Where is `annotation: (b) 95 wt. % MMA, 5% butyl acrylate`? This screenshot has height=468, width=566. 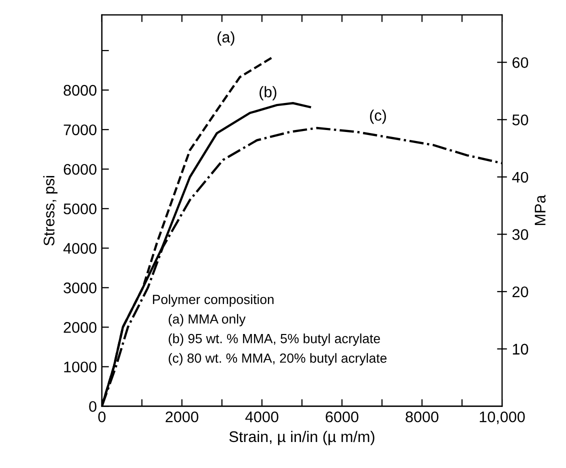 annotation: (b) 95 wt. % MMA, 5% butyl acrylate is located at coordinates (274, 340).